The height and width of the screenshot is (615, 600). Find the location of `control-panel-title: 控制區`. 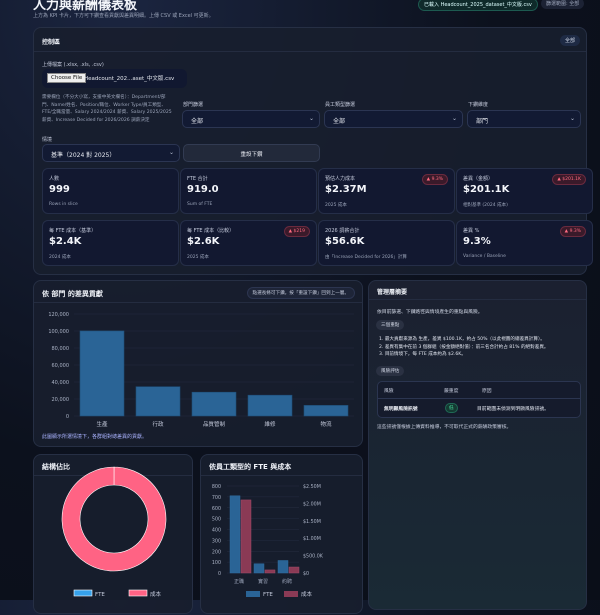

control-panel-title: 控制區 is located at coordinates (51, 41).